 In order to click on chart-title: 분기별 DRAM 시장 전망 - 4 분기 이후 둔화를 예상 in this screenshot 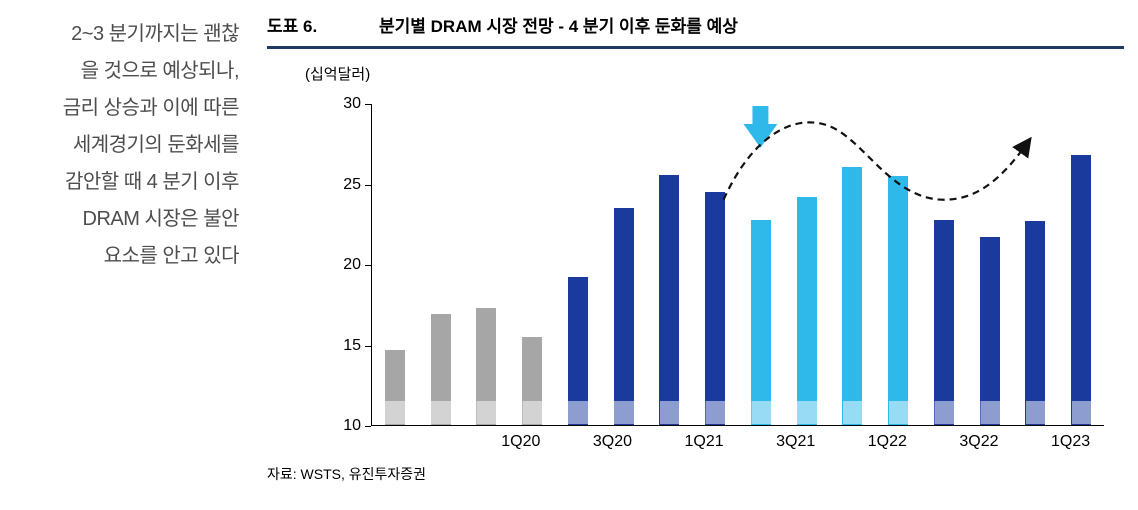, I will do `click(558, 26)`.